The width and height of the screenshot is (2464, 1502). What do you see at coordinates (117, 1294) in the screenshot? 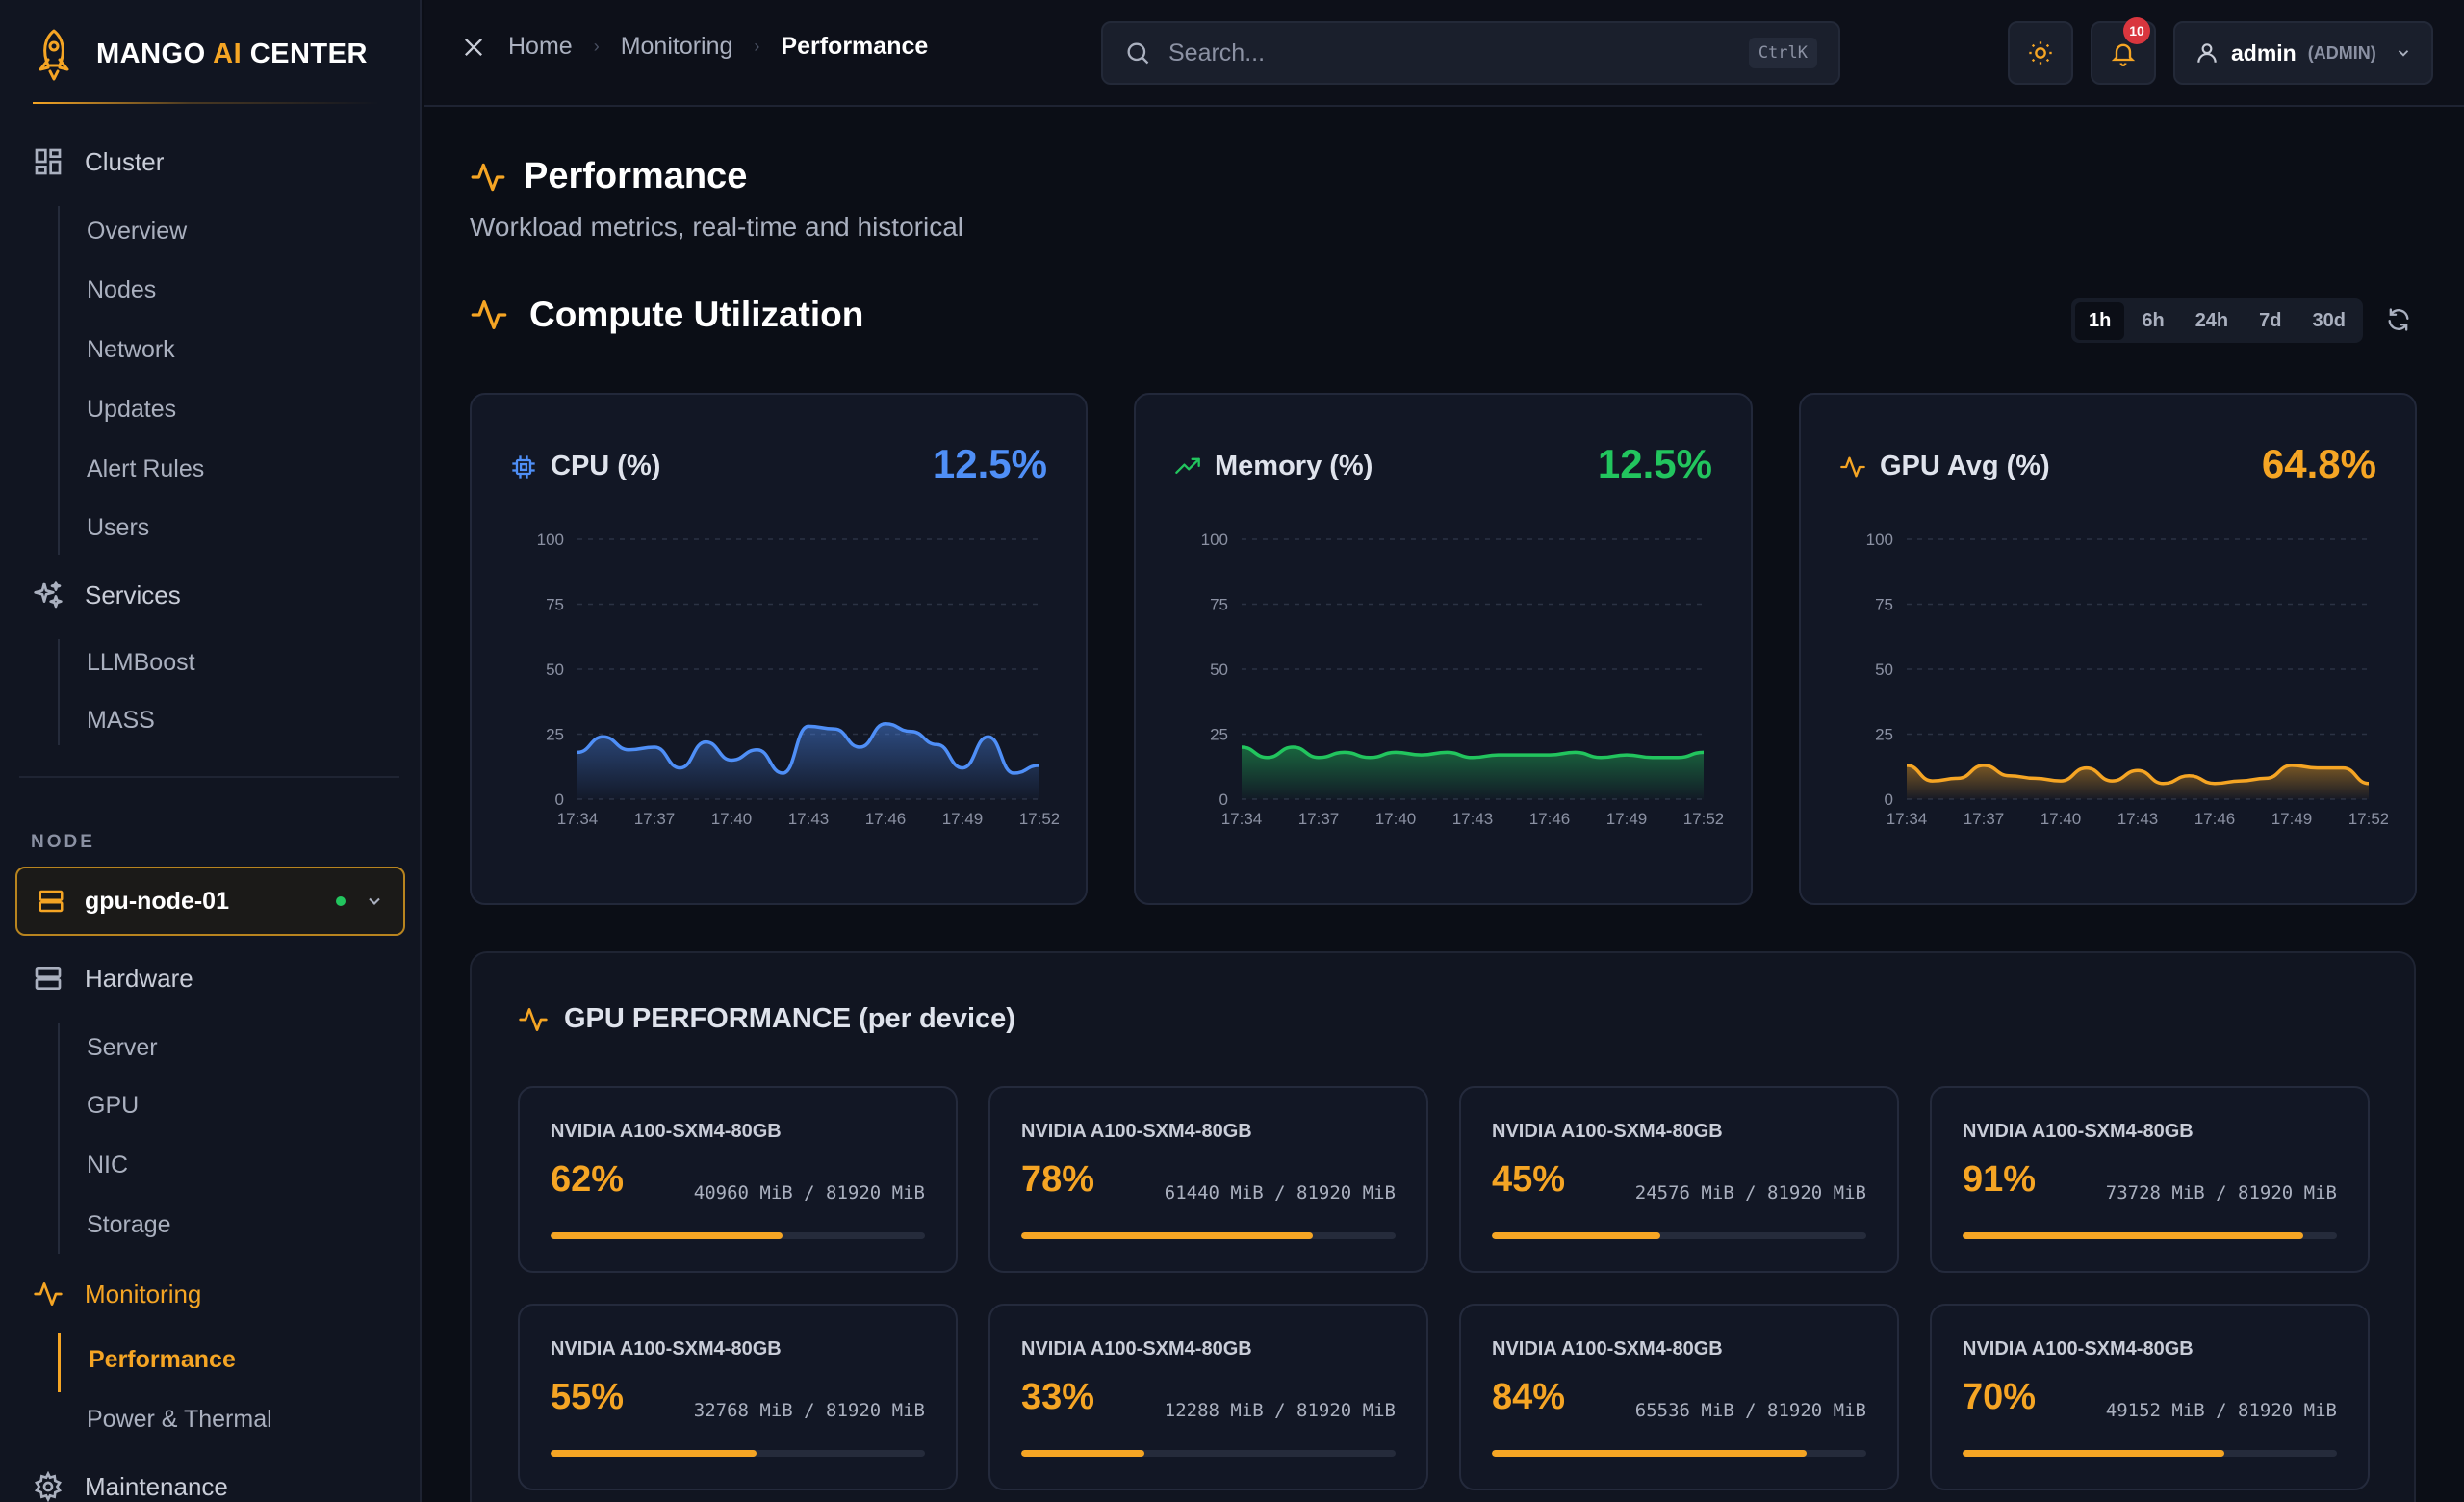
I see `sidebar-group-monitoring: Monitoring` at bounding box center [117, 1294].